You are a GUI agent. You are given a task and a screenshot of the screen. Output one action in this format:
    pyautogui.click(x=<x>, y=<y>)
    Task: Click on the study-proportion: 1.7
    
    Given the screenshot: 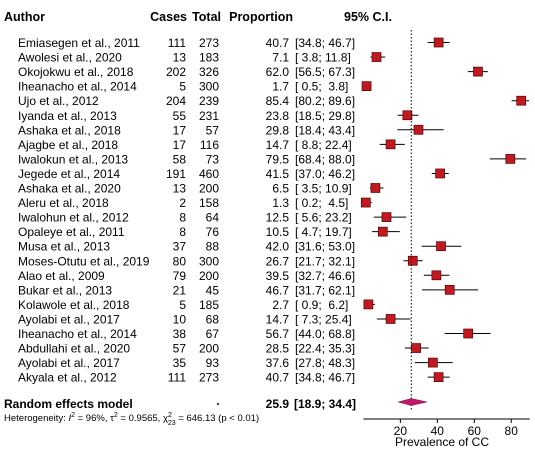 What is the action you would take?
    pyautogui.click(x=280, y=87)
    